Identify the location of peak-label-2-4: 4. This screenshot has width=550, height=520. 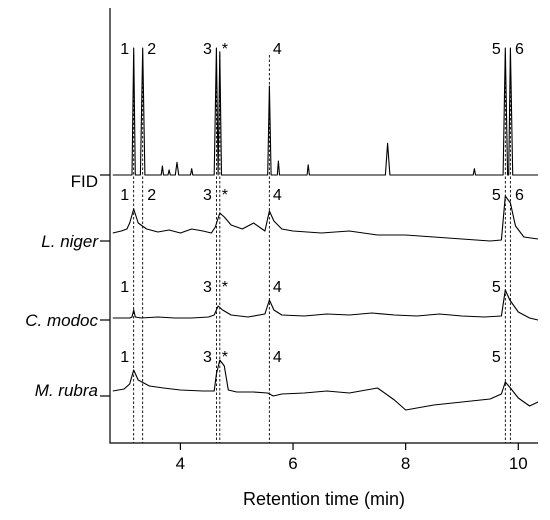
(277, 287).